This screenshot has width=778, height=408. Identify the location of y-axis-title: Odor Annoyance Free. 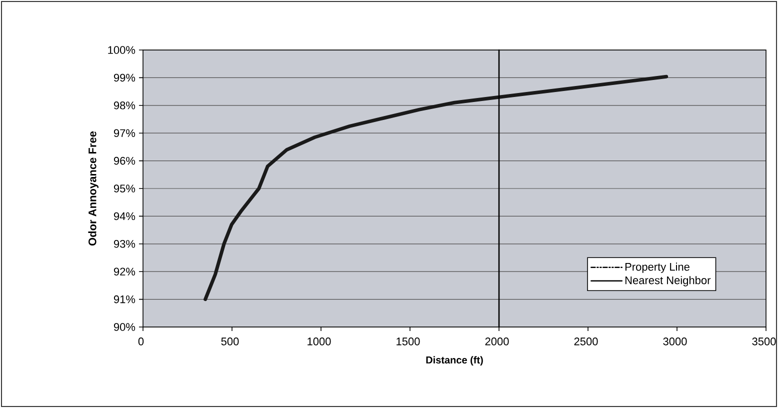
(93, 188).